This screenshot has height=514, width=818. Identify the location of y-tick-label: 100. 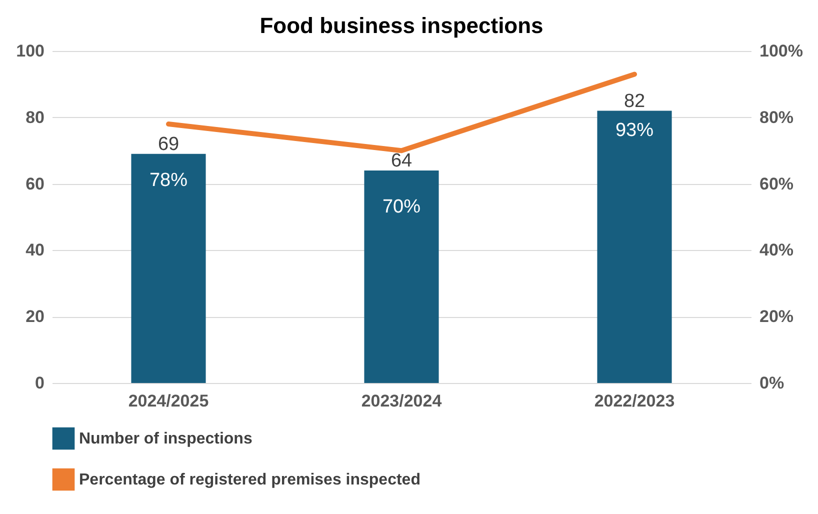
(30, 51).